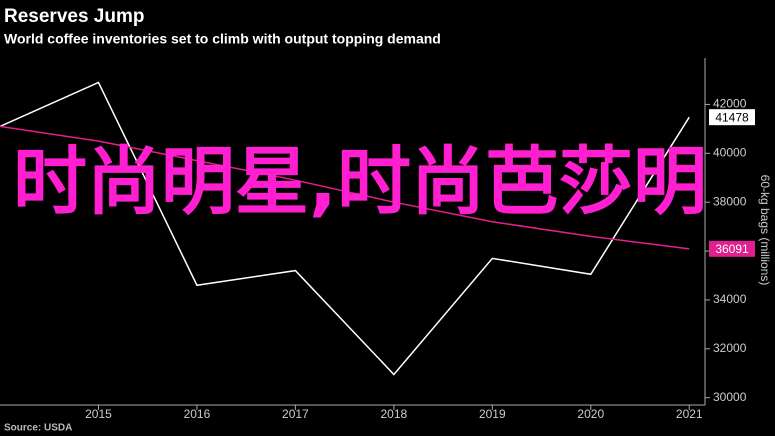 This screenshot has height=436, width=775. I want to click on x-tick-label: 2019, so click(492, 414).